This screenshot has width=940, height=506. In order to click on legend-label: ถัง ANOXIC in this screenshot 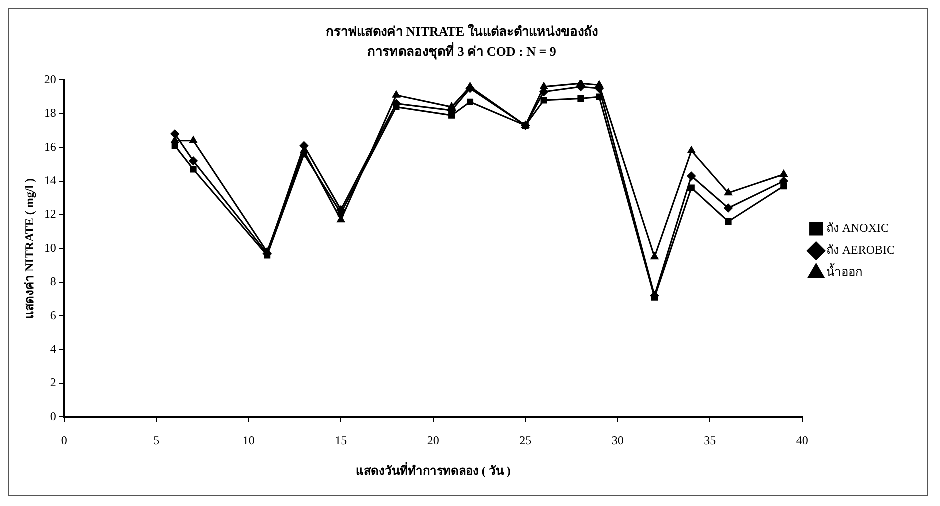, I will do `click(857, 228)`.